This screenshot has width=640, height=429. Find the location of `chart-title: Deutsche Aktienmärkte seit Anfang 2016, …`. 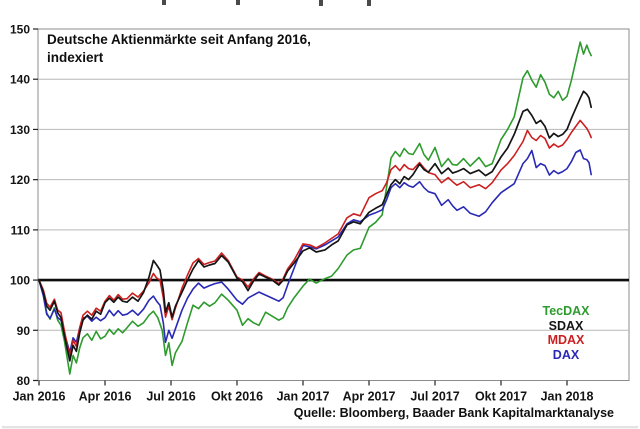

chart-title: Deutsche Aktienmärkte seit Anfang 2016, … is located at coordinates (179, 48).